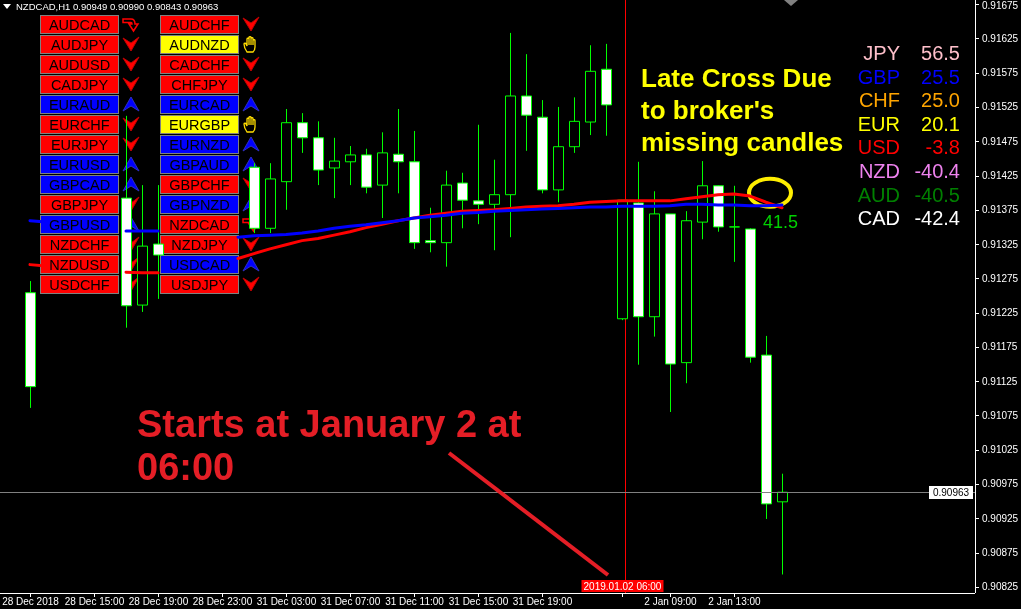 The width and height of the screenshot is (1021, 609). What do you see at coordinates (879, 100) in the screenshot?
I see `category-label: CHF` at bounding box center [879, 100].